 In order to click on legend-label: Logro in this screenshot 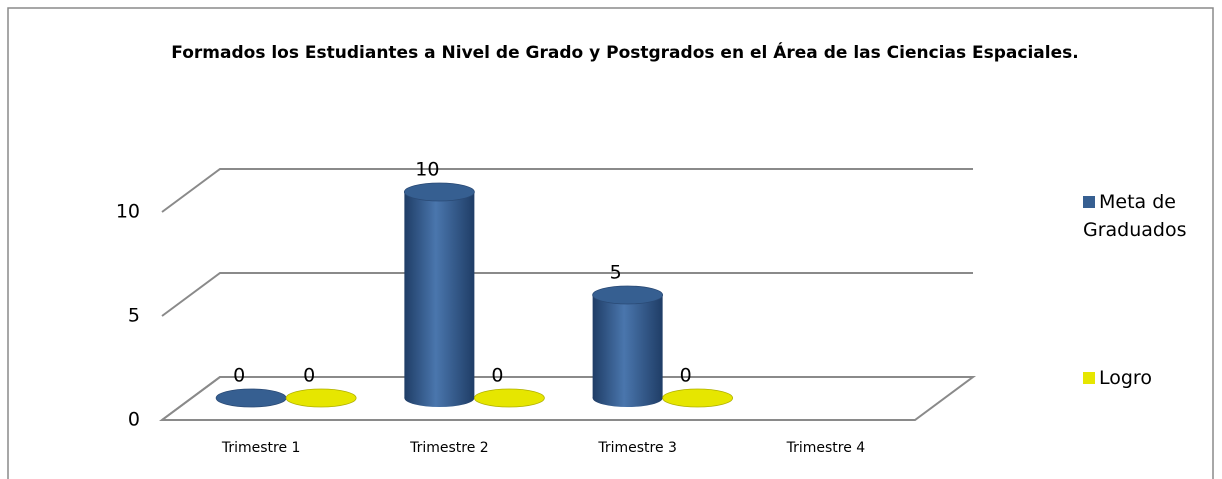, I will do `click(1125, 378)`.